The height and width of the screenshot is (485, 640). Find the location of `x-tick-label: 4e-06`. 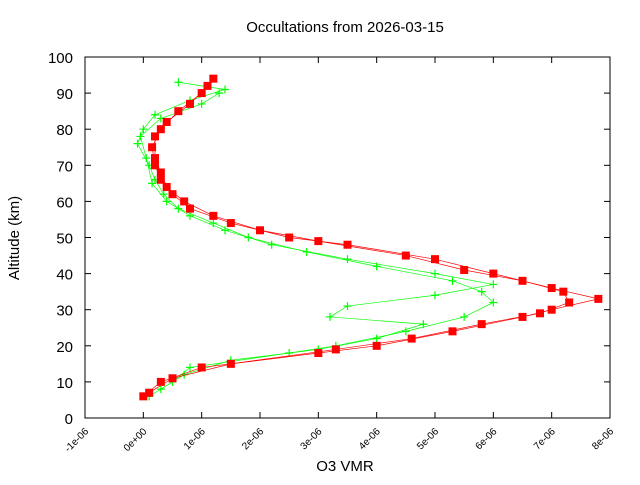

x-tick-label: 4e-06 is located at coordinates (370, 439).